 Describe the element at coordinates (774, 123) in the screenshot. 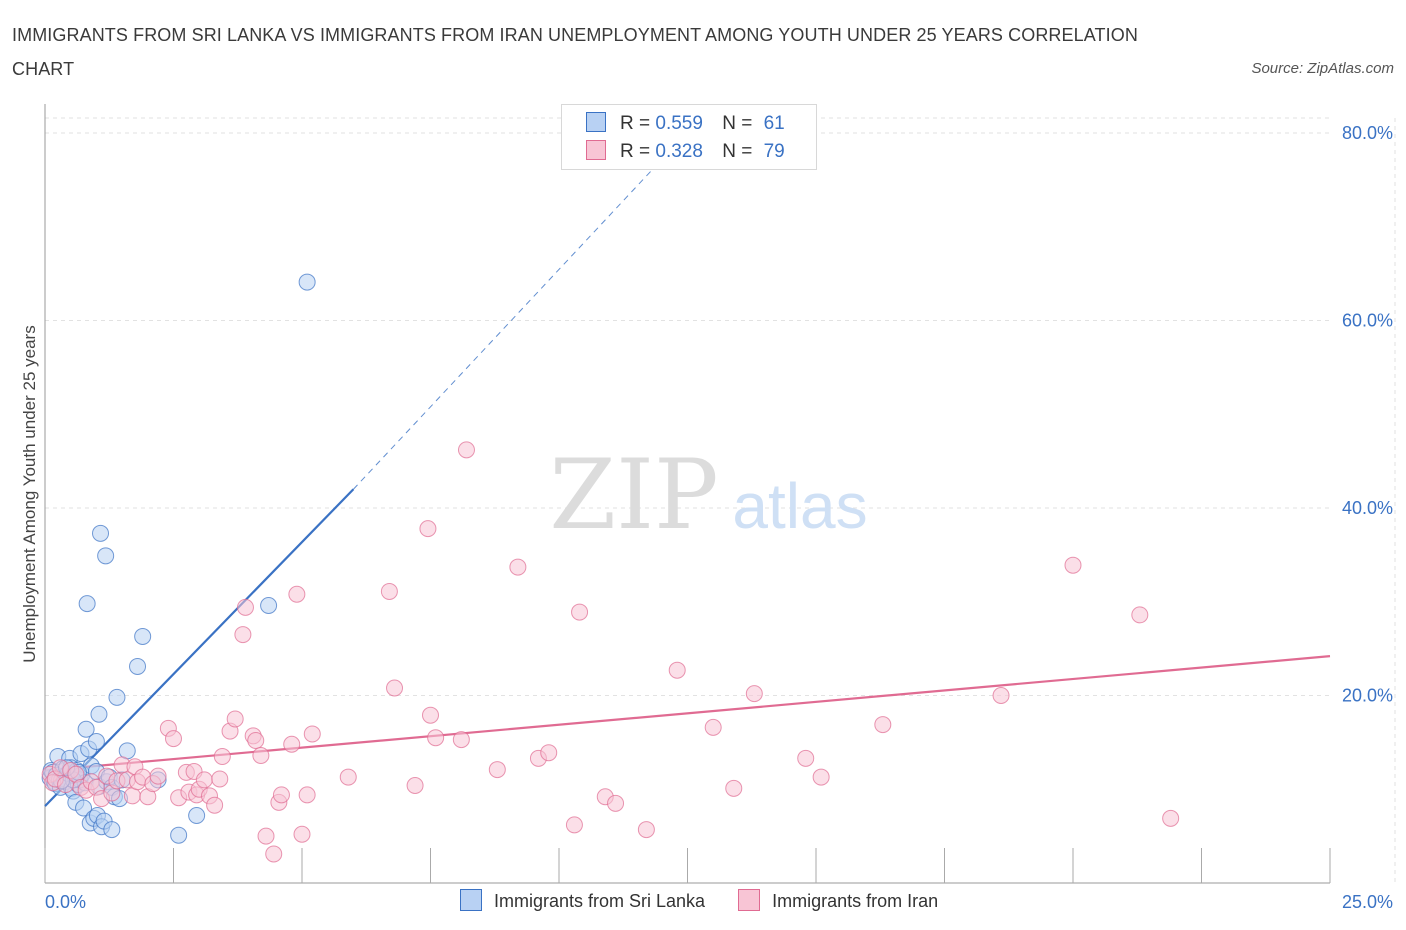

I see `legend-n-value-sri-lanka: 61` at that location.